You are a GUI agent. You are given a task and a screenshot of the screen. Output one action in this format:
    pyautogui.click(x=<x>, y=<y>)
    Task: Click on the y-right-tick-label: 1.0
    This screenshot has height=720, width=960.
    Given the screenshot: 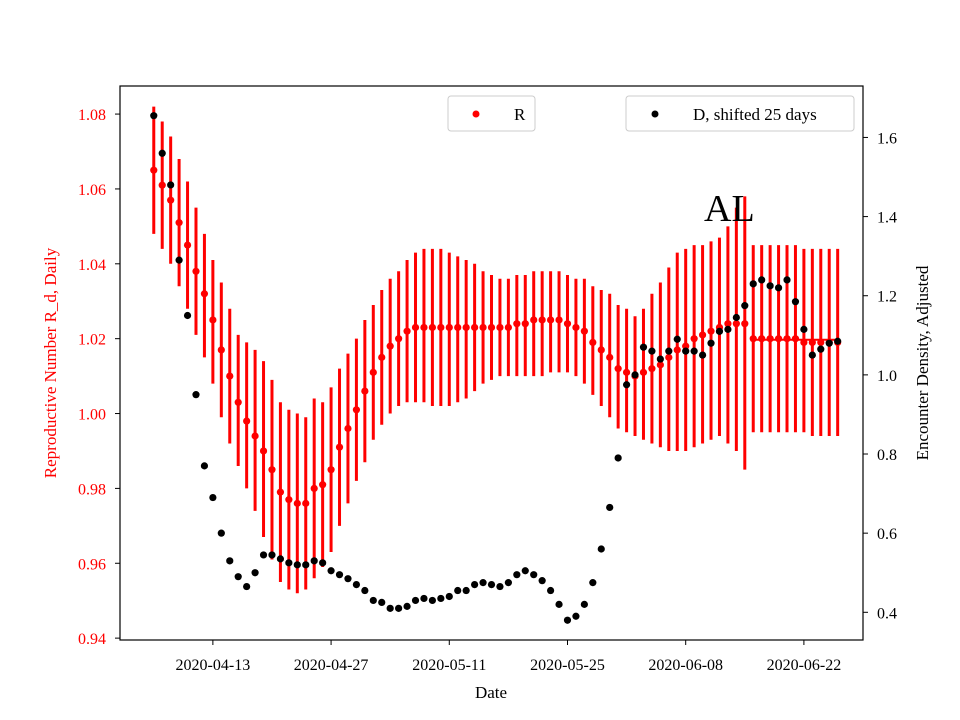 What is the action you would take?
    pyautogui.click(x=887, y=376)
    